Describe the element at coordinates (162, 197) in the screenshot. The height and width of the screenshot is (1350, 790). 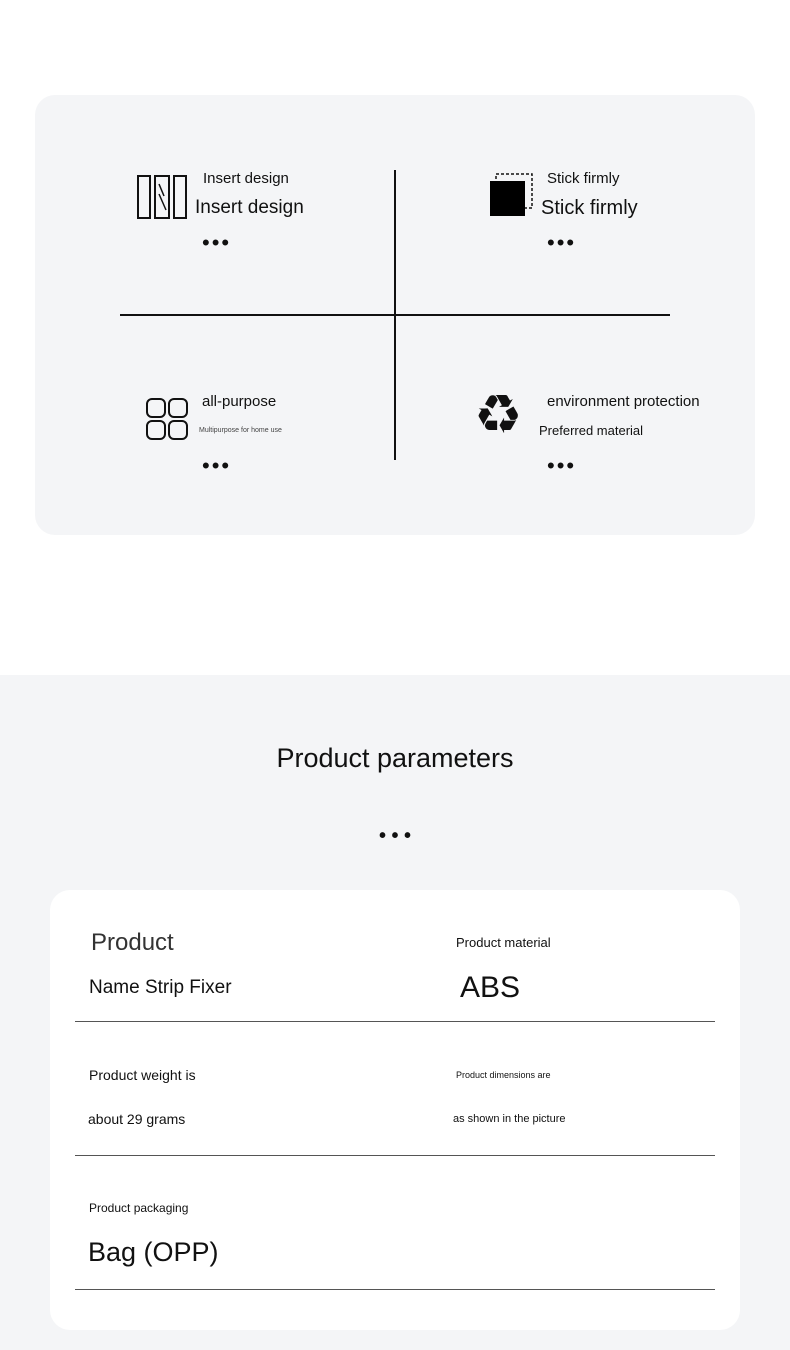
I see `window-panels-icon` at that location.